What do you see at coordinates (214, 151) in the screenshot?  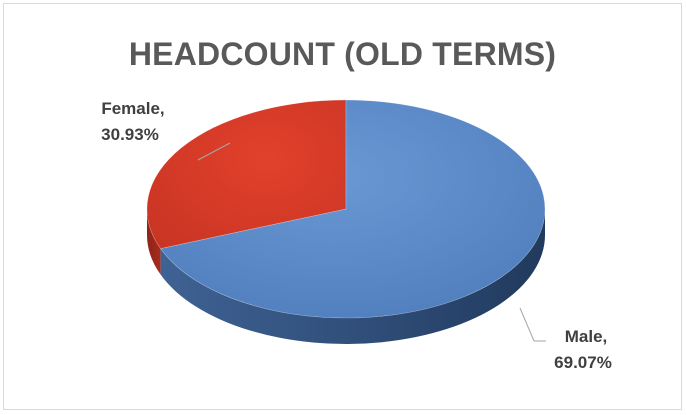 I see `leader-female` at bounding box center [214, 151].